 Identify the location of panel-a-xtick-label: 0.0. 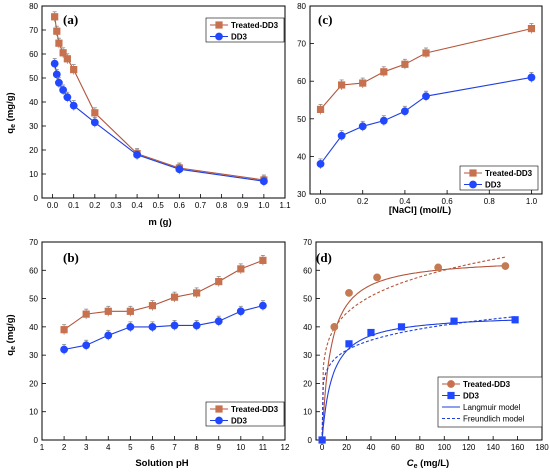
(53, 205).